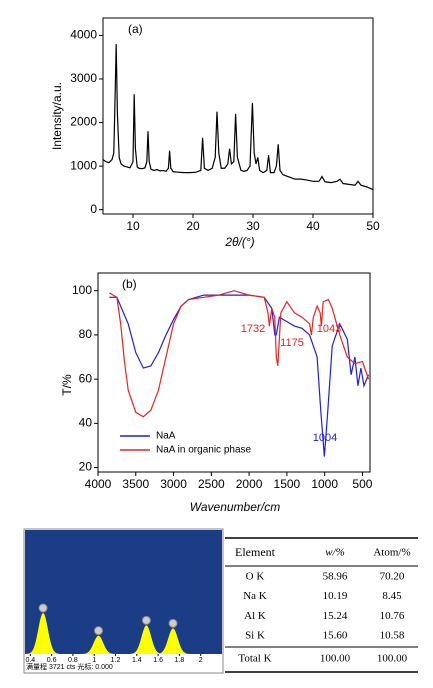 The image size is (433, 688). I want to click on x-tick-label: 1500, so click(287, 484).